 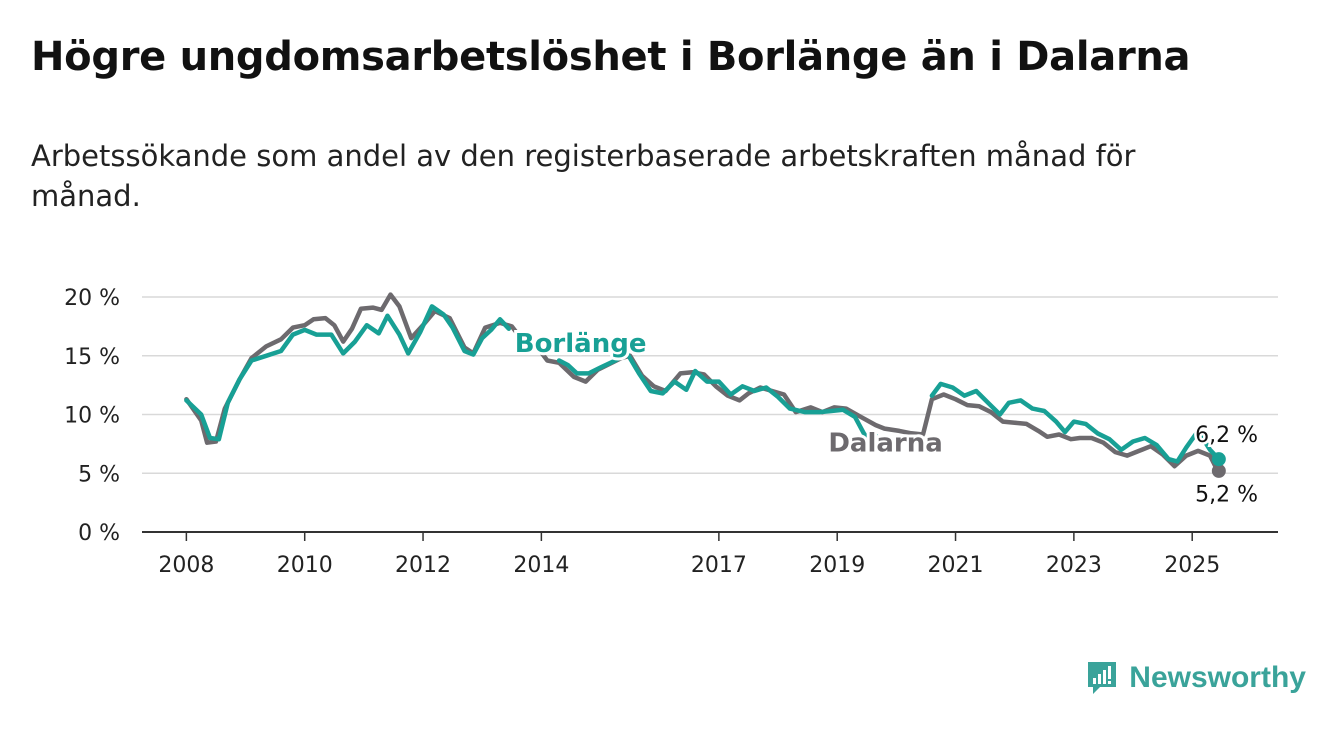 I want to click on y-tick-label: 0 %, so click(x=99, y=533).